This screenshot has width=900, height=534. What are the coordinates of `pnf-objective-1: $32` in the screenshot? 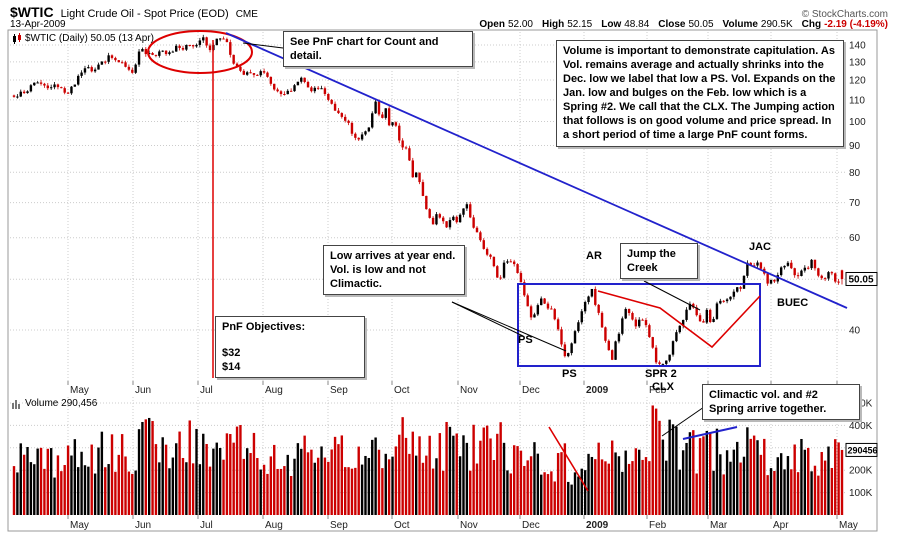 It's located at (231, 353).